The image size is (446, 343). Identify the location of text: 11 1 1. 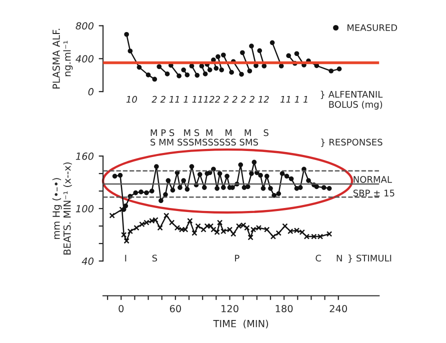
(294, 99).